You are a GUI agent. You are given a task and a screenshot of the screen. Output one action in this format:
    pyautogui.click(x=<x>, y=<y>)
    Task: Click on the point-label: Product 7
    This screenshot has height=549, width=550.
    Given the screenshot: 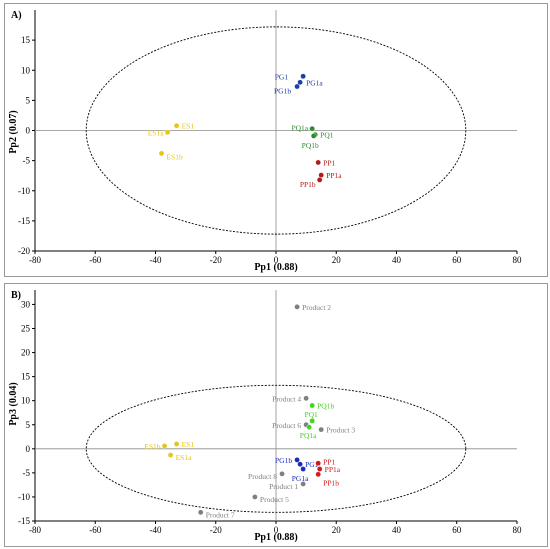 What is the action you would take?
    pyautogui.click(x=220, y=514)
    